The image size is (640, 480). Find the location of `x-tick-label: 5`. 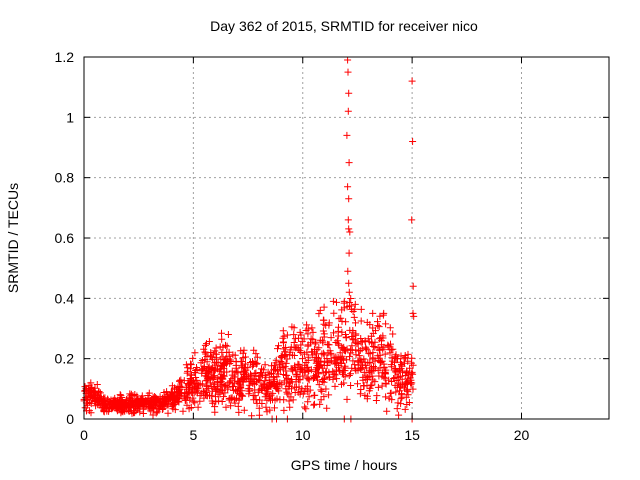

x-tick-label: 5 is located at coordinates (193, 435).